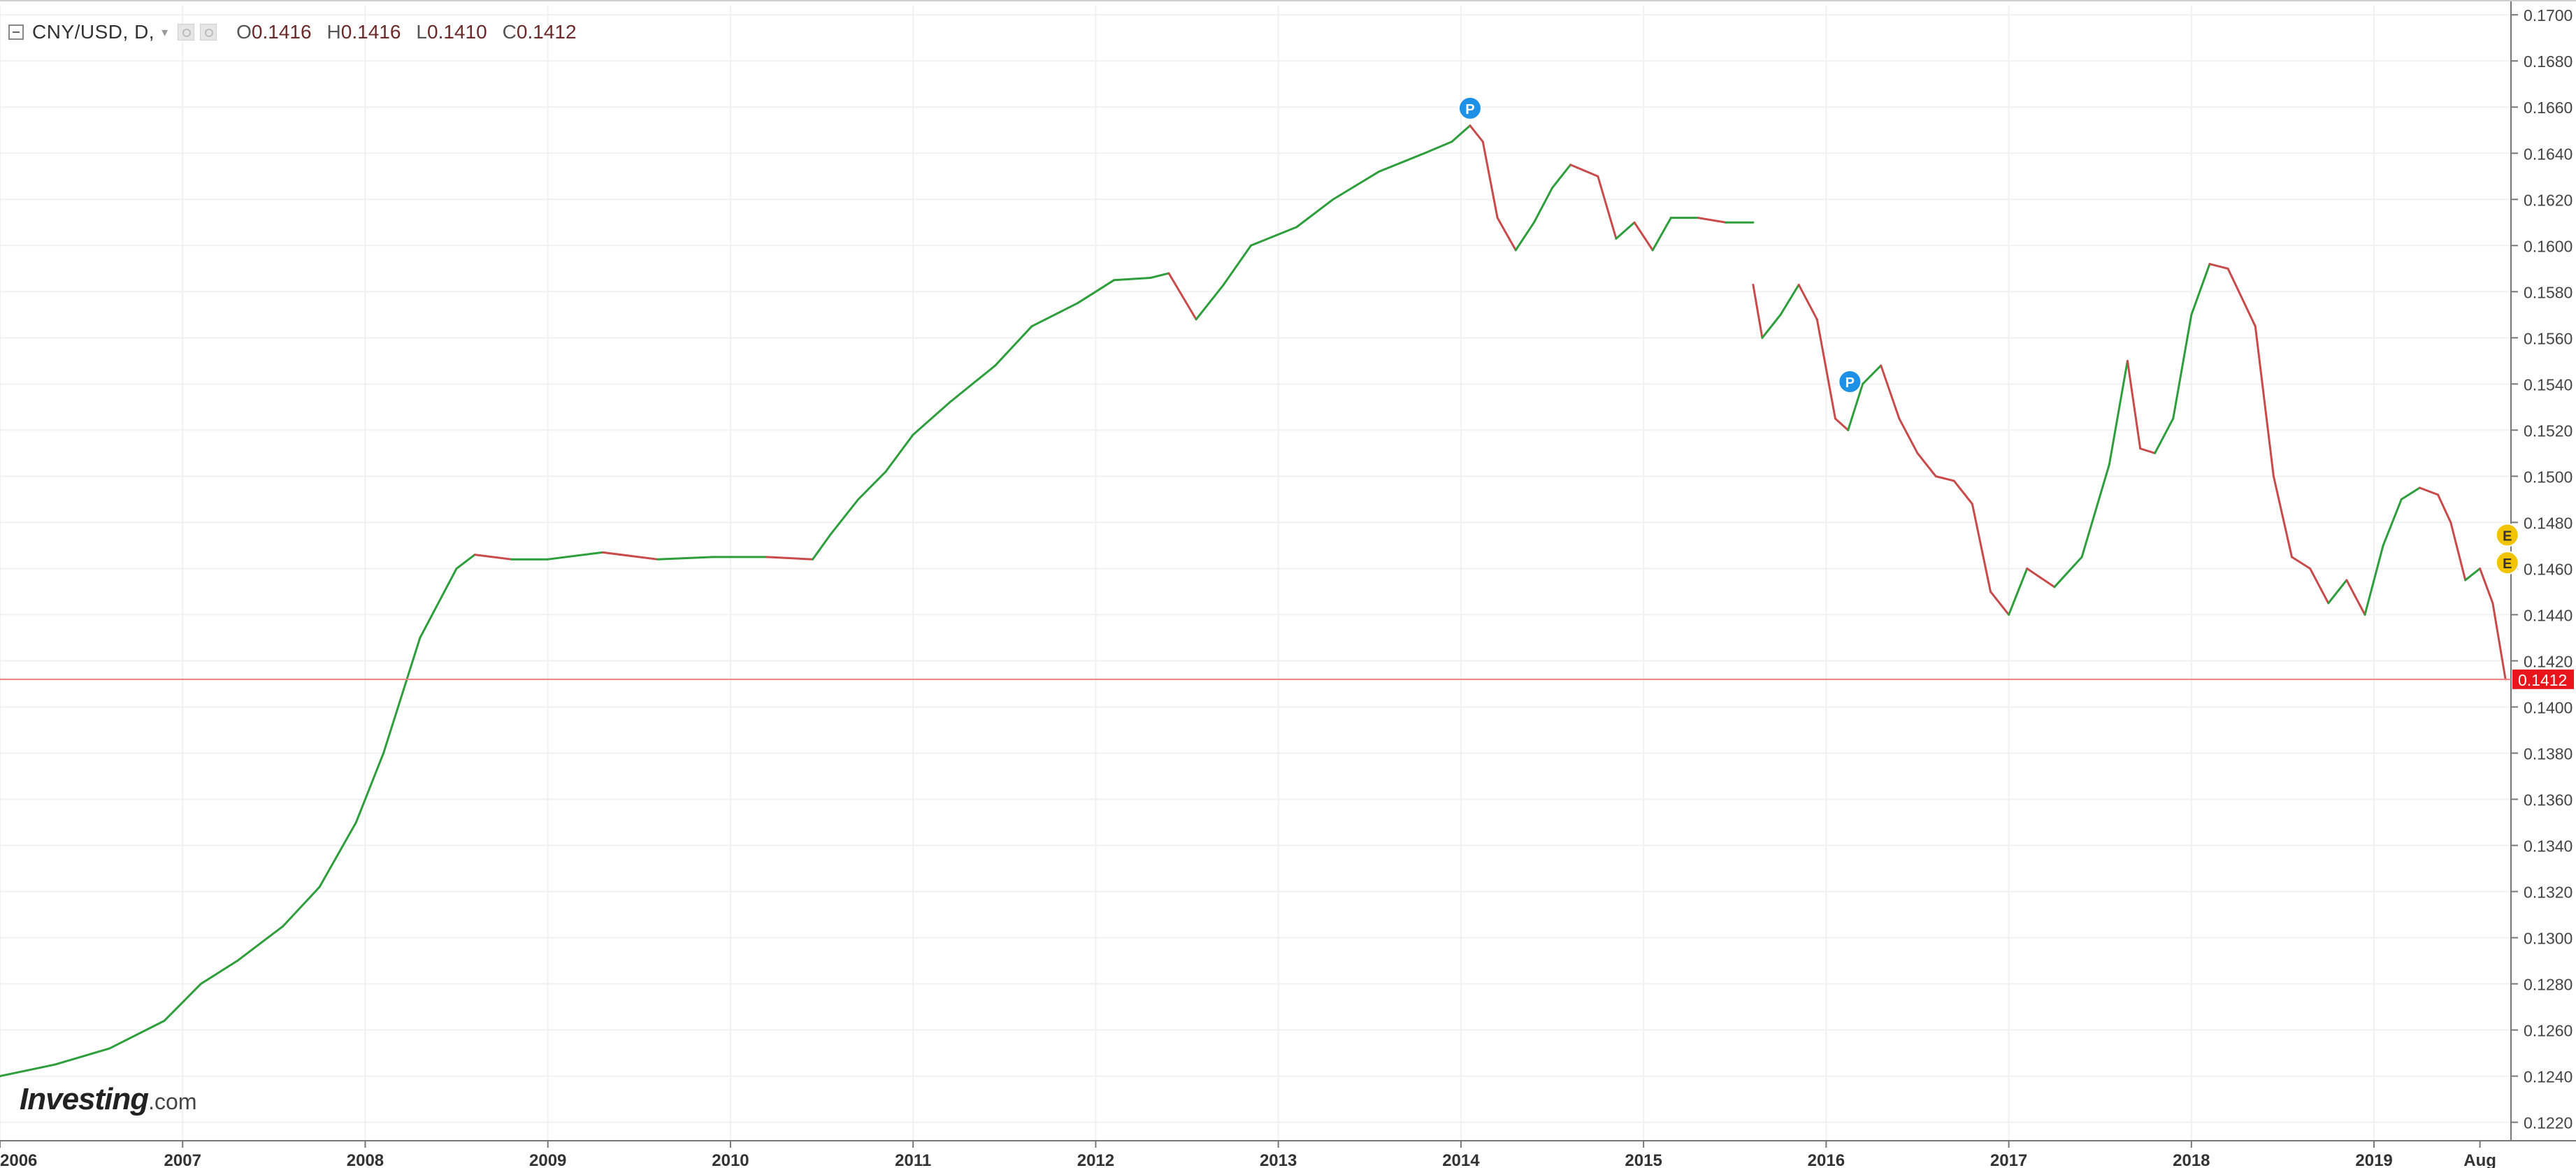 The image size is (2576, 1168). I want to click on x-tick-label: 2007, so click(182, 1159).